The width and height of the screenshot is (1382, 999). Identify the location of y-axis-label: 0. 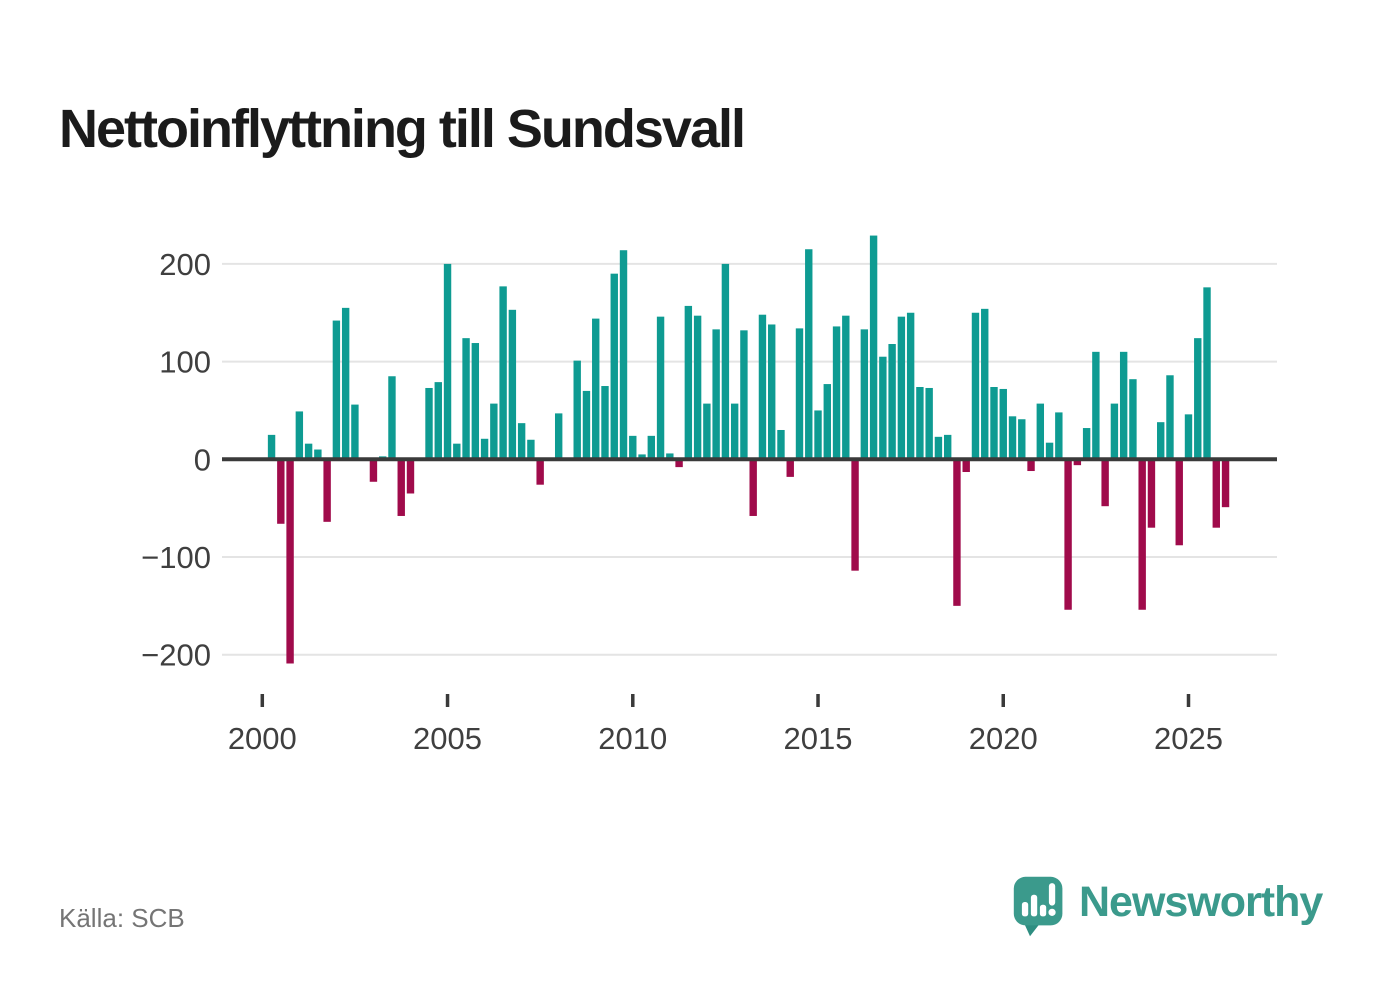
(202, 459).